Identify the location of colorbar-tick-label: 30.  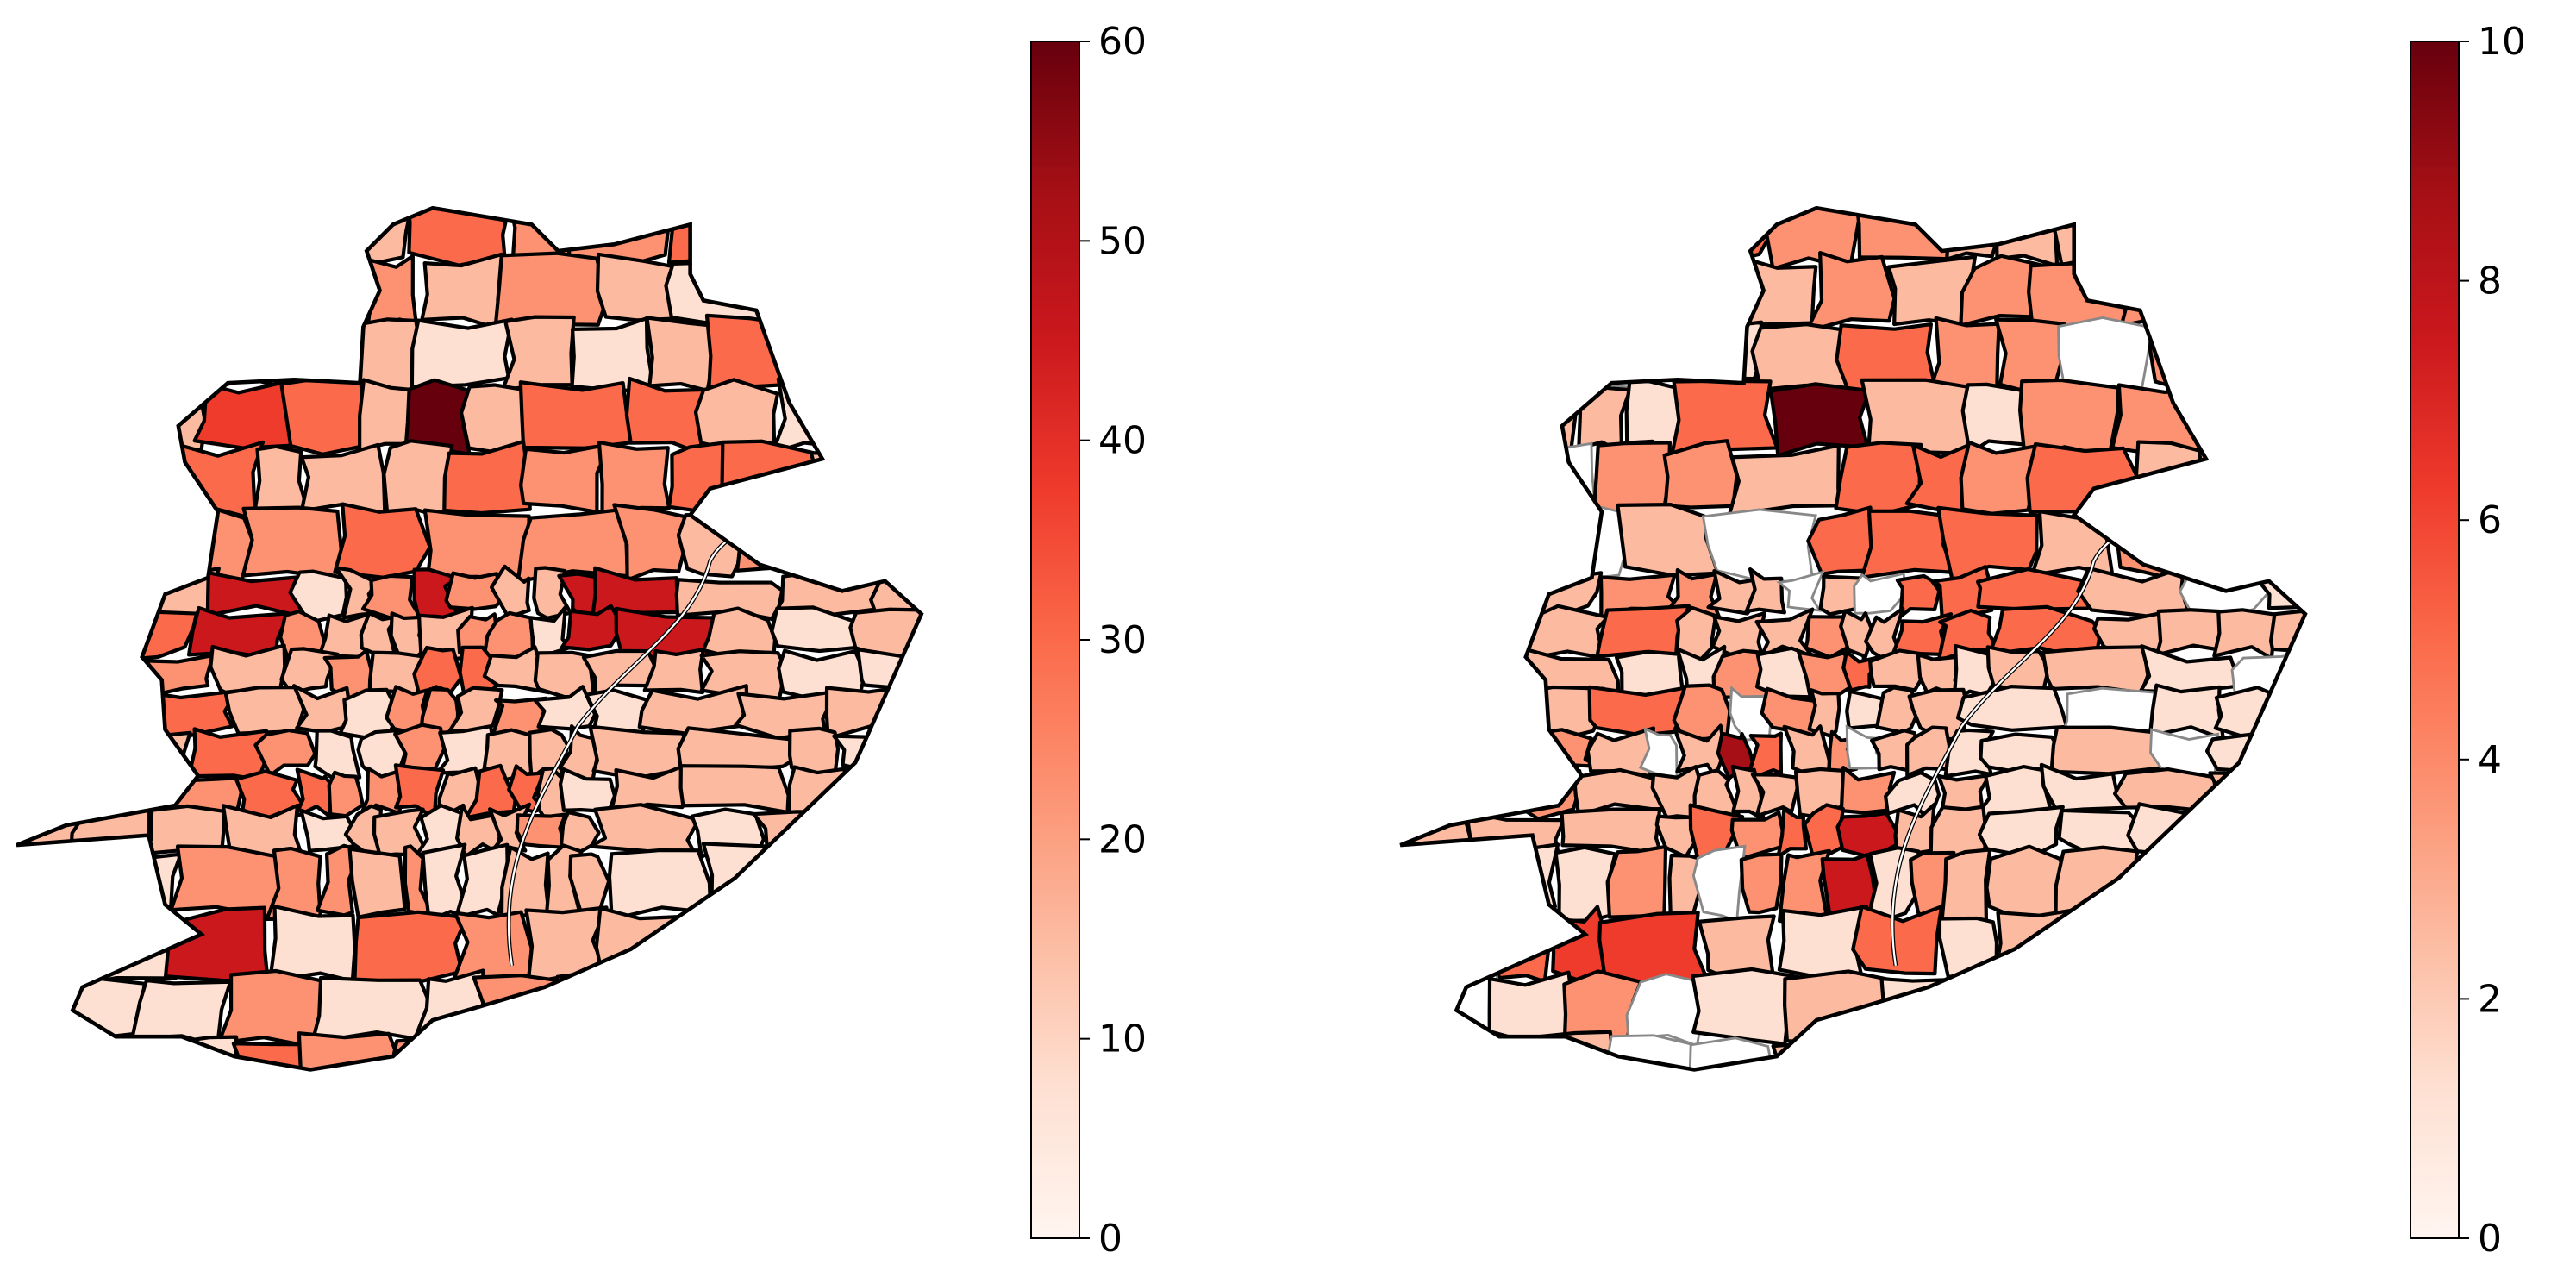
(1122, 640).